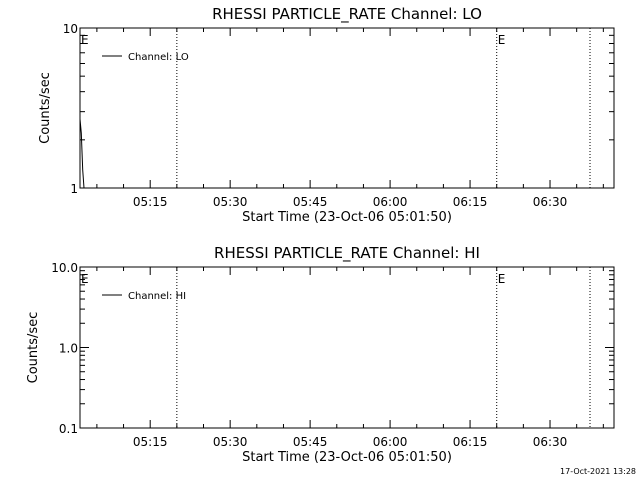 This screenshot has width=640, height=485. I want to click on legend-entry: Channel: LO, so click(158, 57).